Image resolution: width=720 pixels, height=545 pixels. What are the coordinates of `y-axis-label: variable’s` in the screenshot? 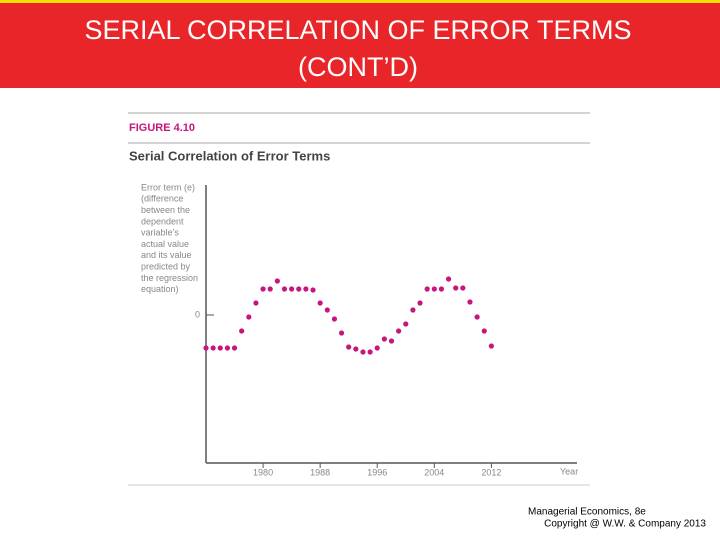 It's located at (160, 233).